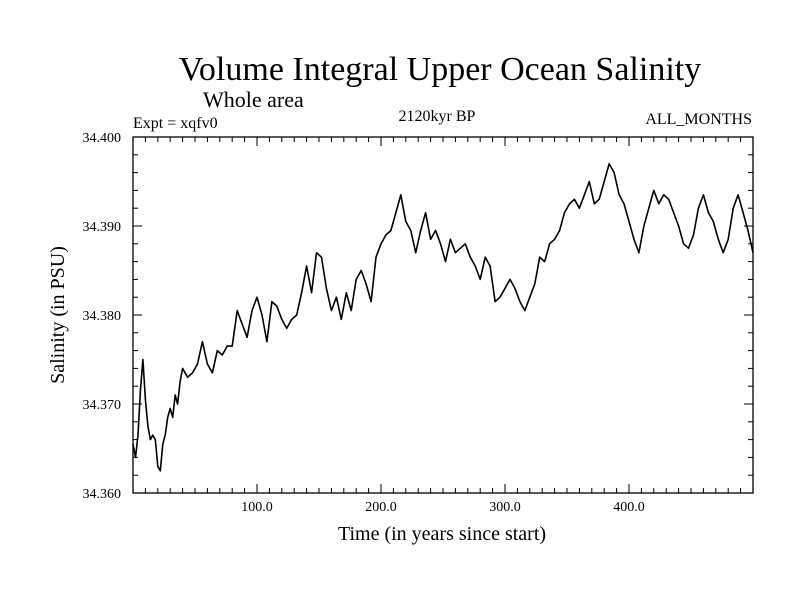  I want to click on experiment-label: Expt = xqfv0, so click(175, 123).